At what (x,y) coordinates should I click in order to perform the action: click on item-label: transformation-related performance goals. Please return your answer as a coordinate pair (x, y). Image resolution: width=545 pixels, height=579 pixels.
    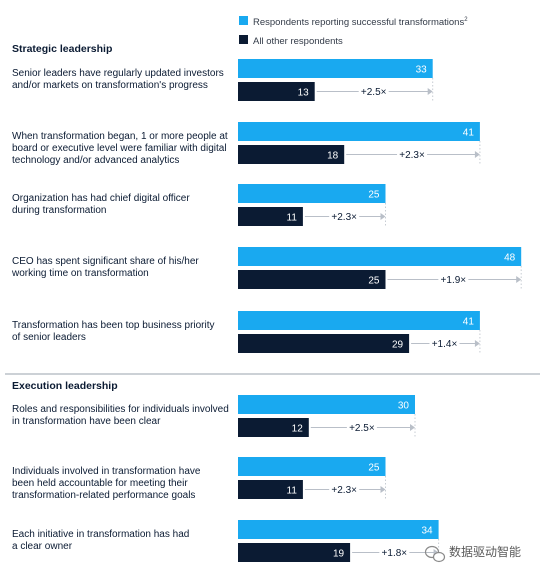
    Looking at the image, I should click on (103, 495).